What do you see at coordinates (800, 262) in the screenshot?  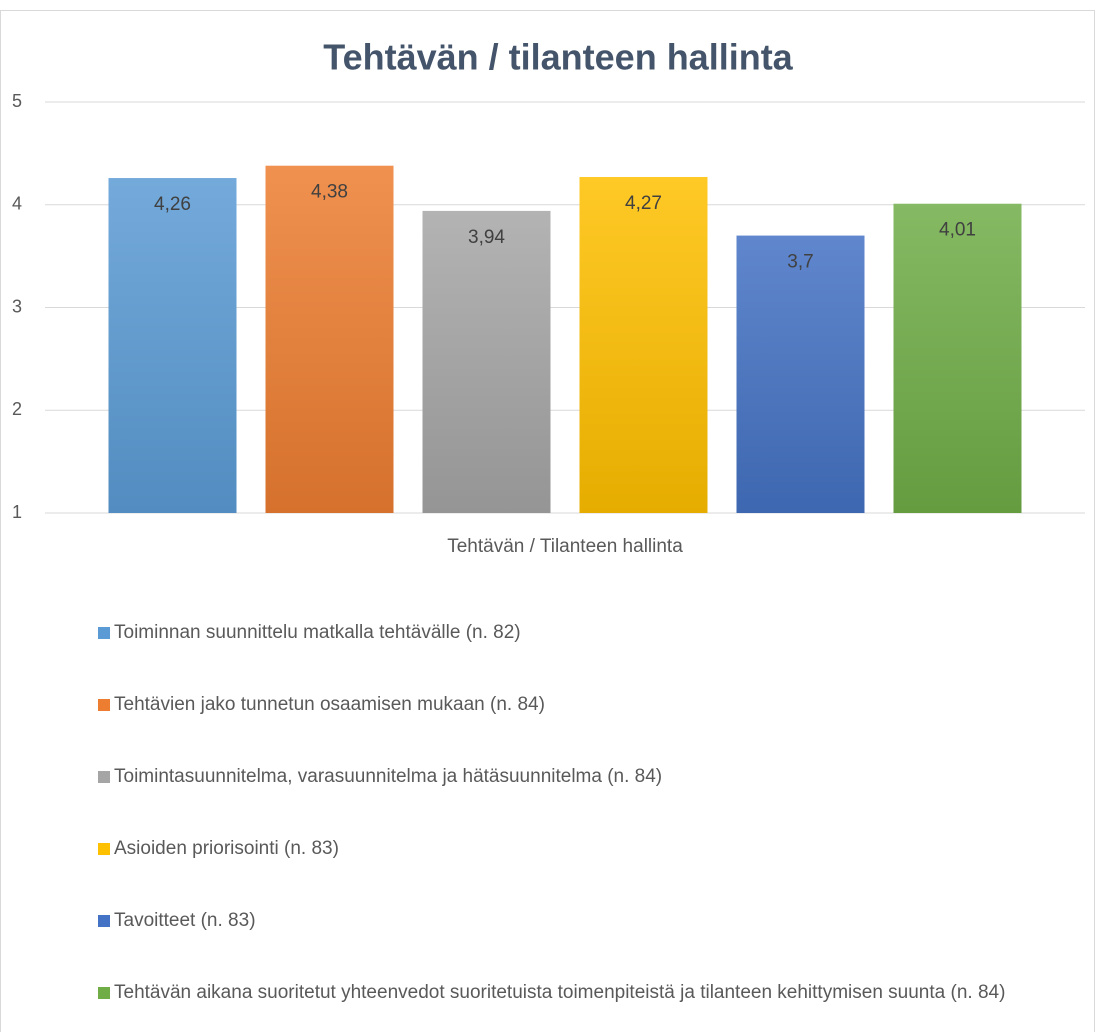 I see `data-label: 3,7` at bounding box center [800, 262].